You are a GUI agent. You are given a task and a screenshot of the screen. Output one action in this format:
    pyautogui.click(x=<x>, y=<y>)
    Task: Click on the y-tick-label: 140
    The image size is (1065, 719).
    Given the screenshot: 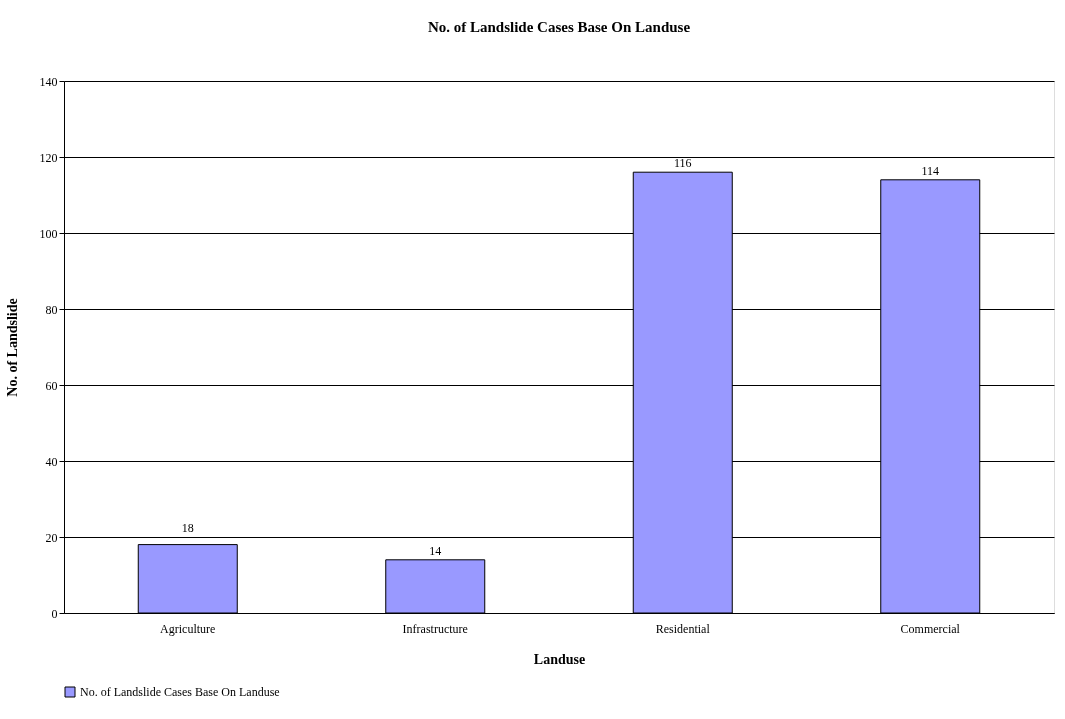 What is the action you would take?
    pyautogui.click(x=48, y=81)
    